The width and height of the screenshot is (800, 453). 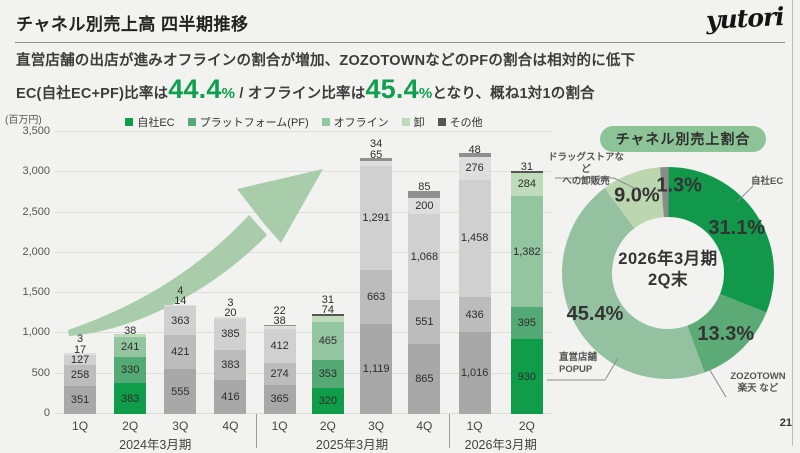 I want to click on y-axis-tick-label: 1,000, so click(x=27, y=332).